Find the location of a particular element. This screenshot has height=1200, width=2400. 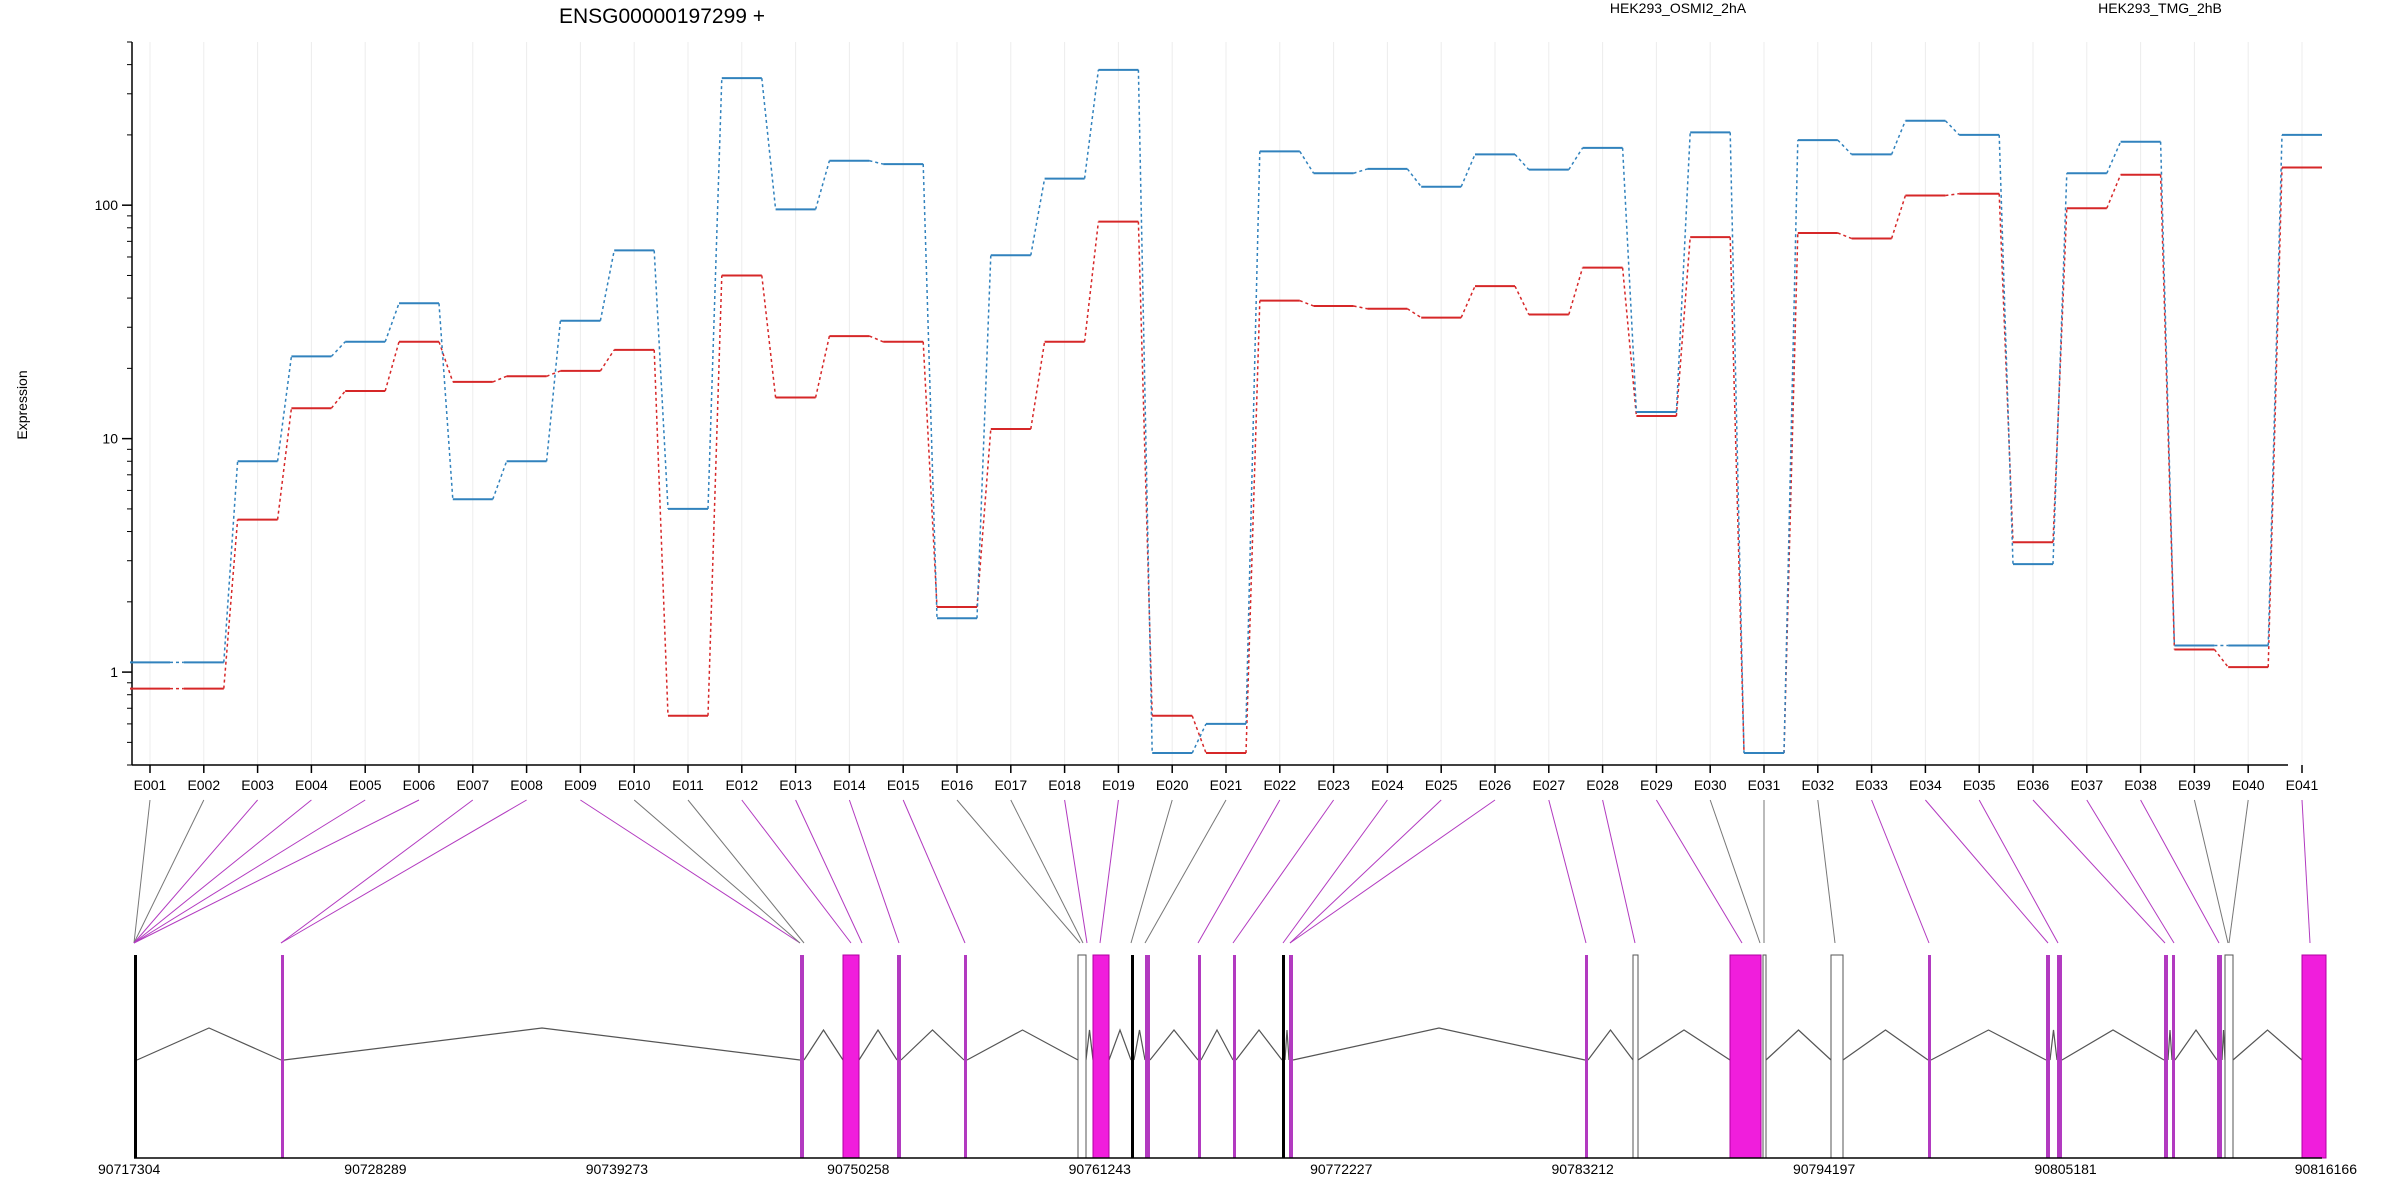

exon-label-E002: E002 is located at coordinates (203, 785).